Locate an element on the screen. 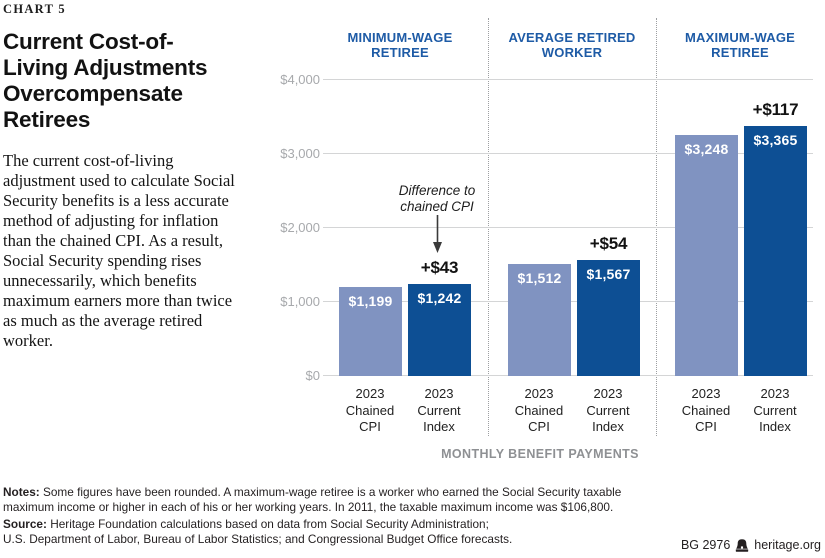 The width and height of the screenshot is (825, 558). difference-label: +$54 is located at coordinates (608, 243).